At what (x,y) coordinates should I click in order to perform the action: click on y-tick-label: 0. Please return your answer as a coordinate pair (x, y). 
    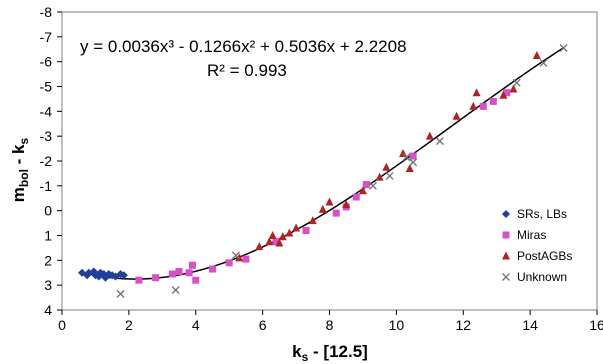
    Looking at the image, I should click on (48, 211).